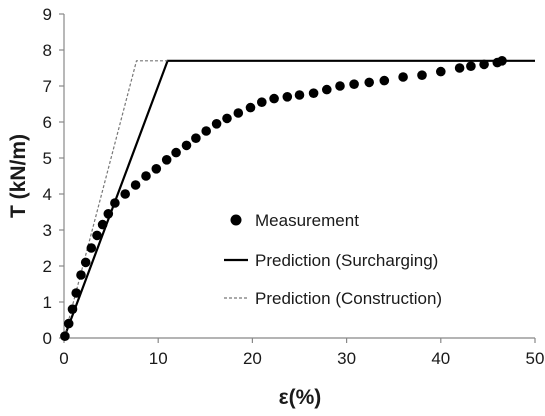  I want to click on x-tick-label: 20, so click(252, 358).